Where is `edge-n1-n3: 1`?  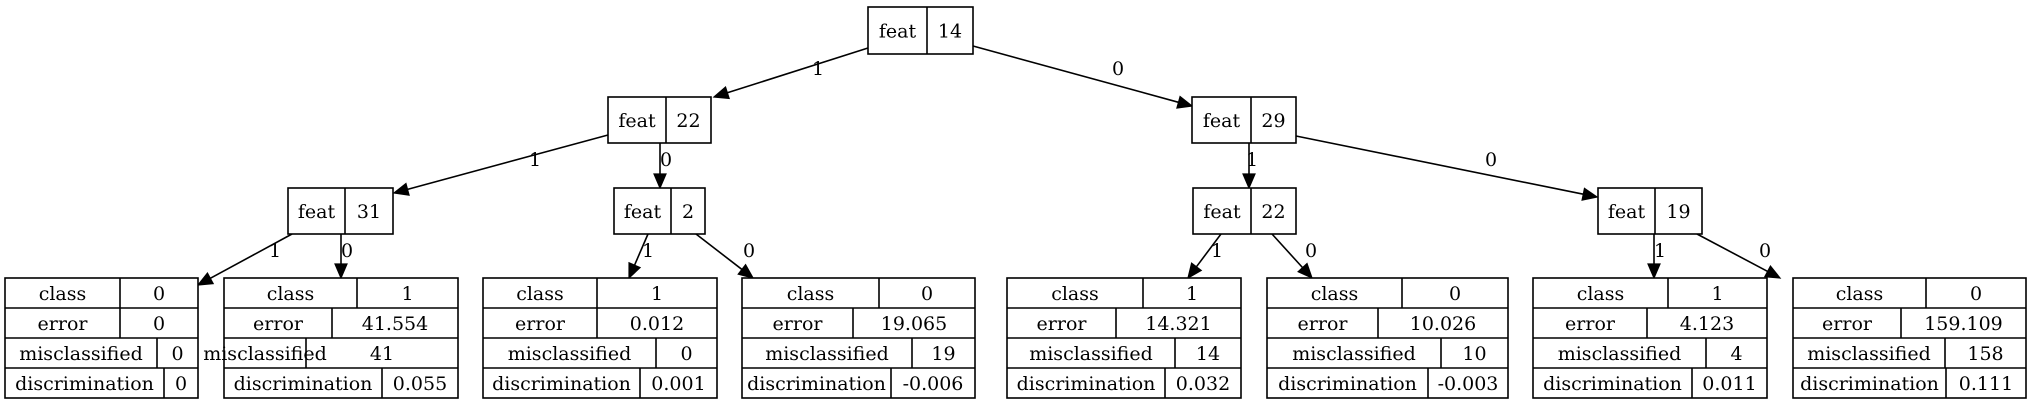 edge-n1-n3: 1 is located at coordinates (500, 165).